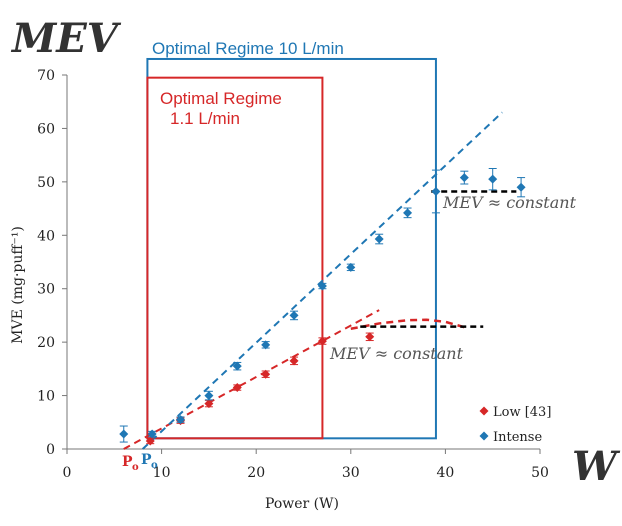 The width and height of the screenshot is (622, 526). What do you see at coordinates (509, 202) in the screenshot?
I see `intense-plateau-annotation: MEV ≈ constant` at bounding box center [509, 202].